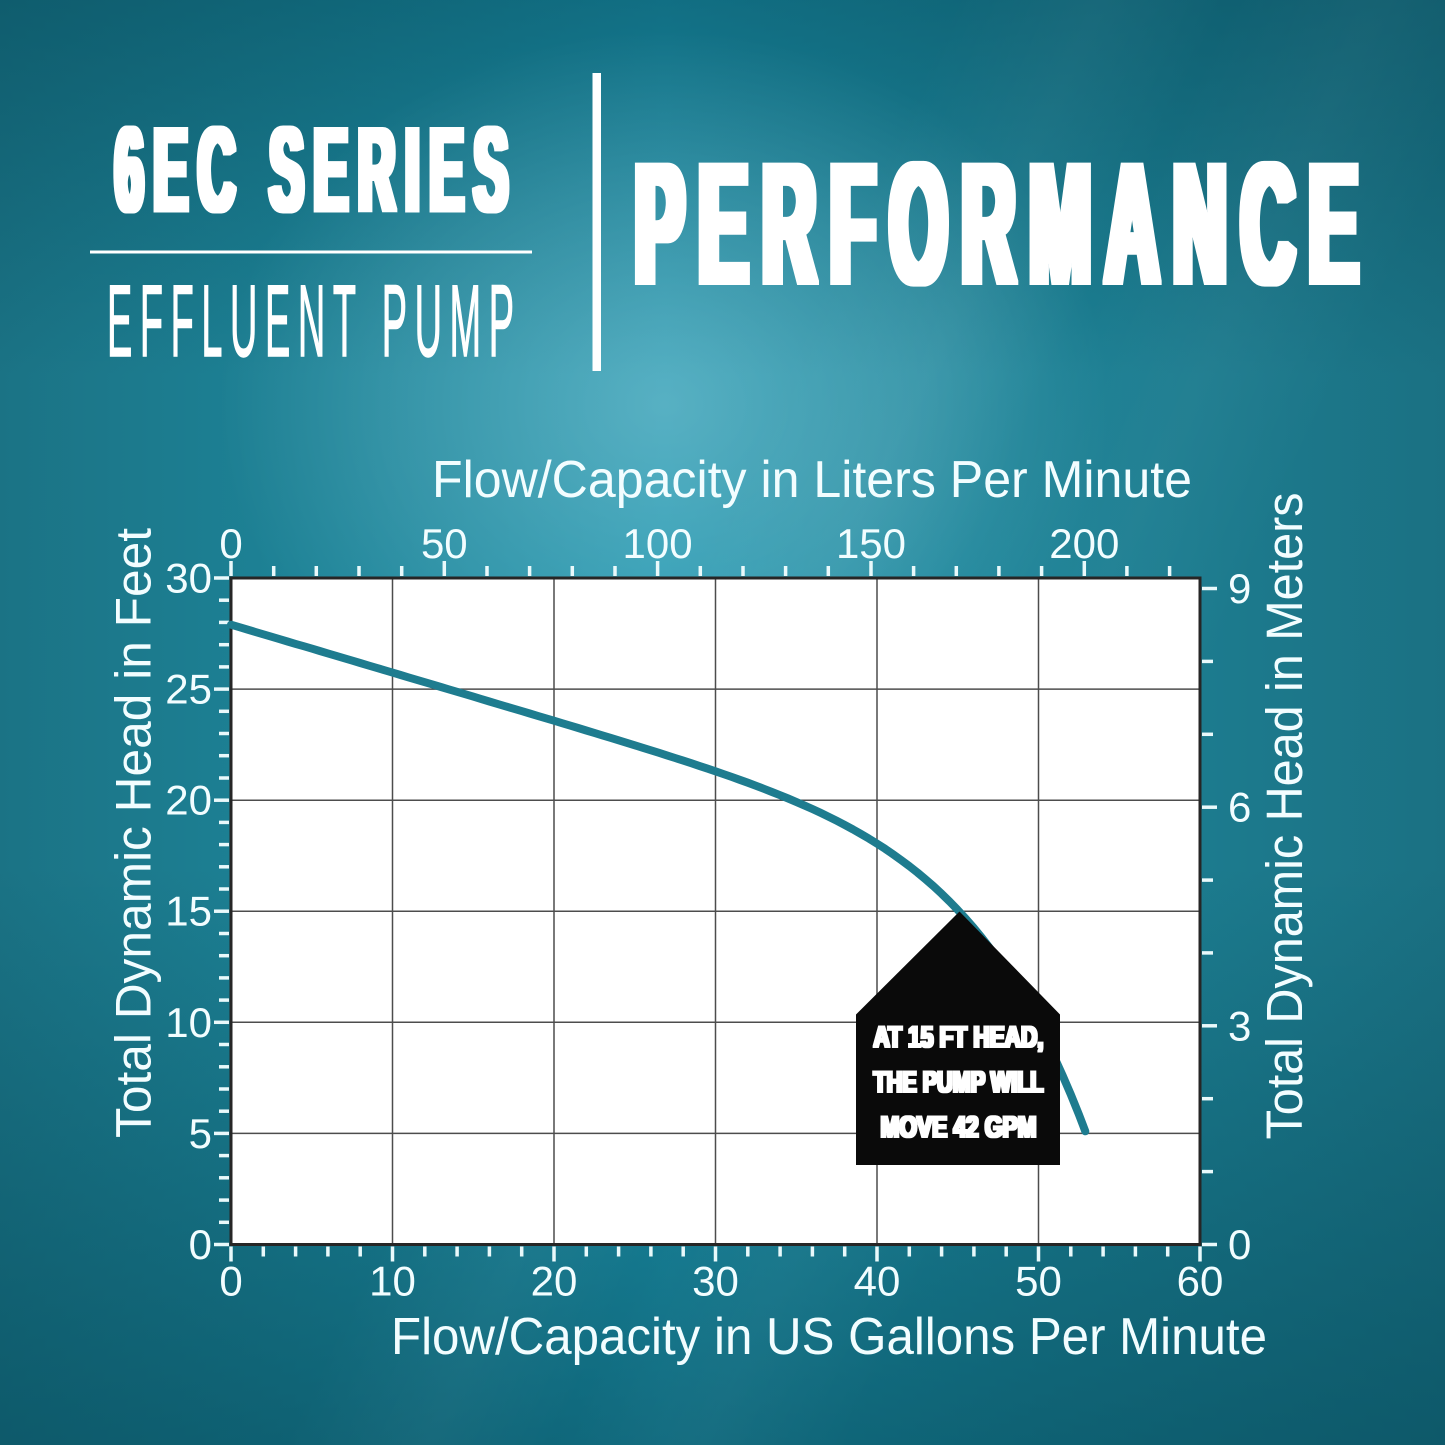  Describe the element at coordinates (200, 1133) in the screenshot. I see `svg-text: 5` at that location.